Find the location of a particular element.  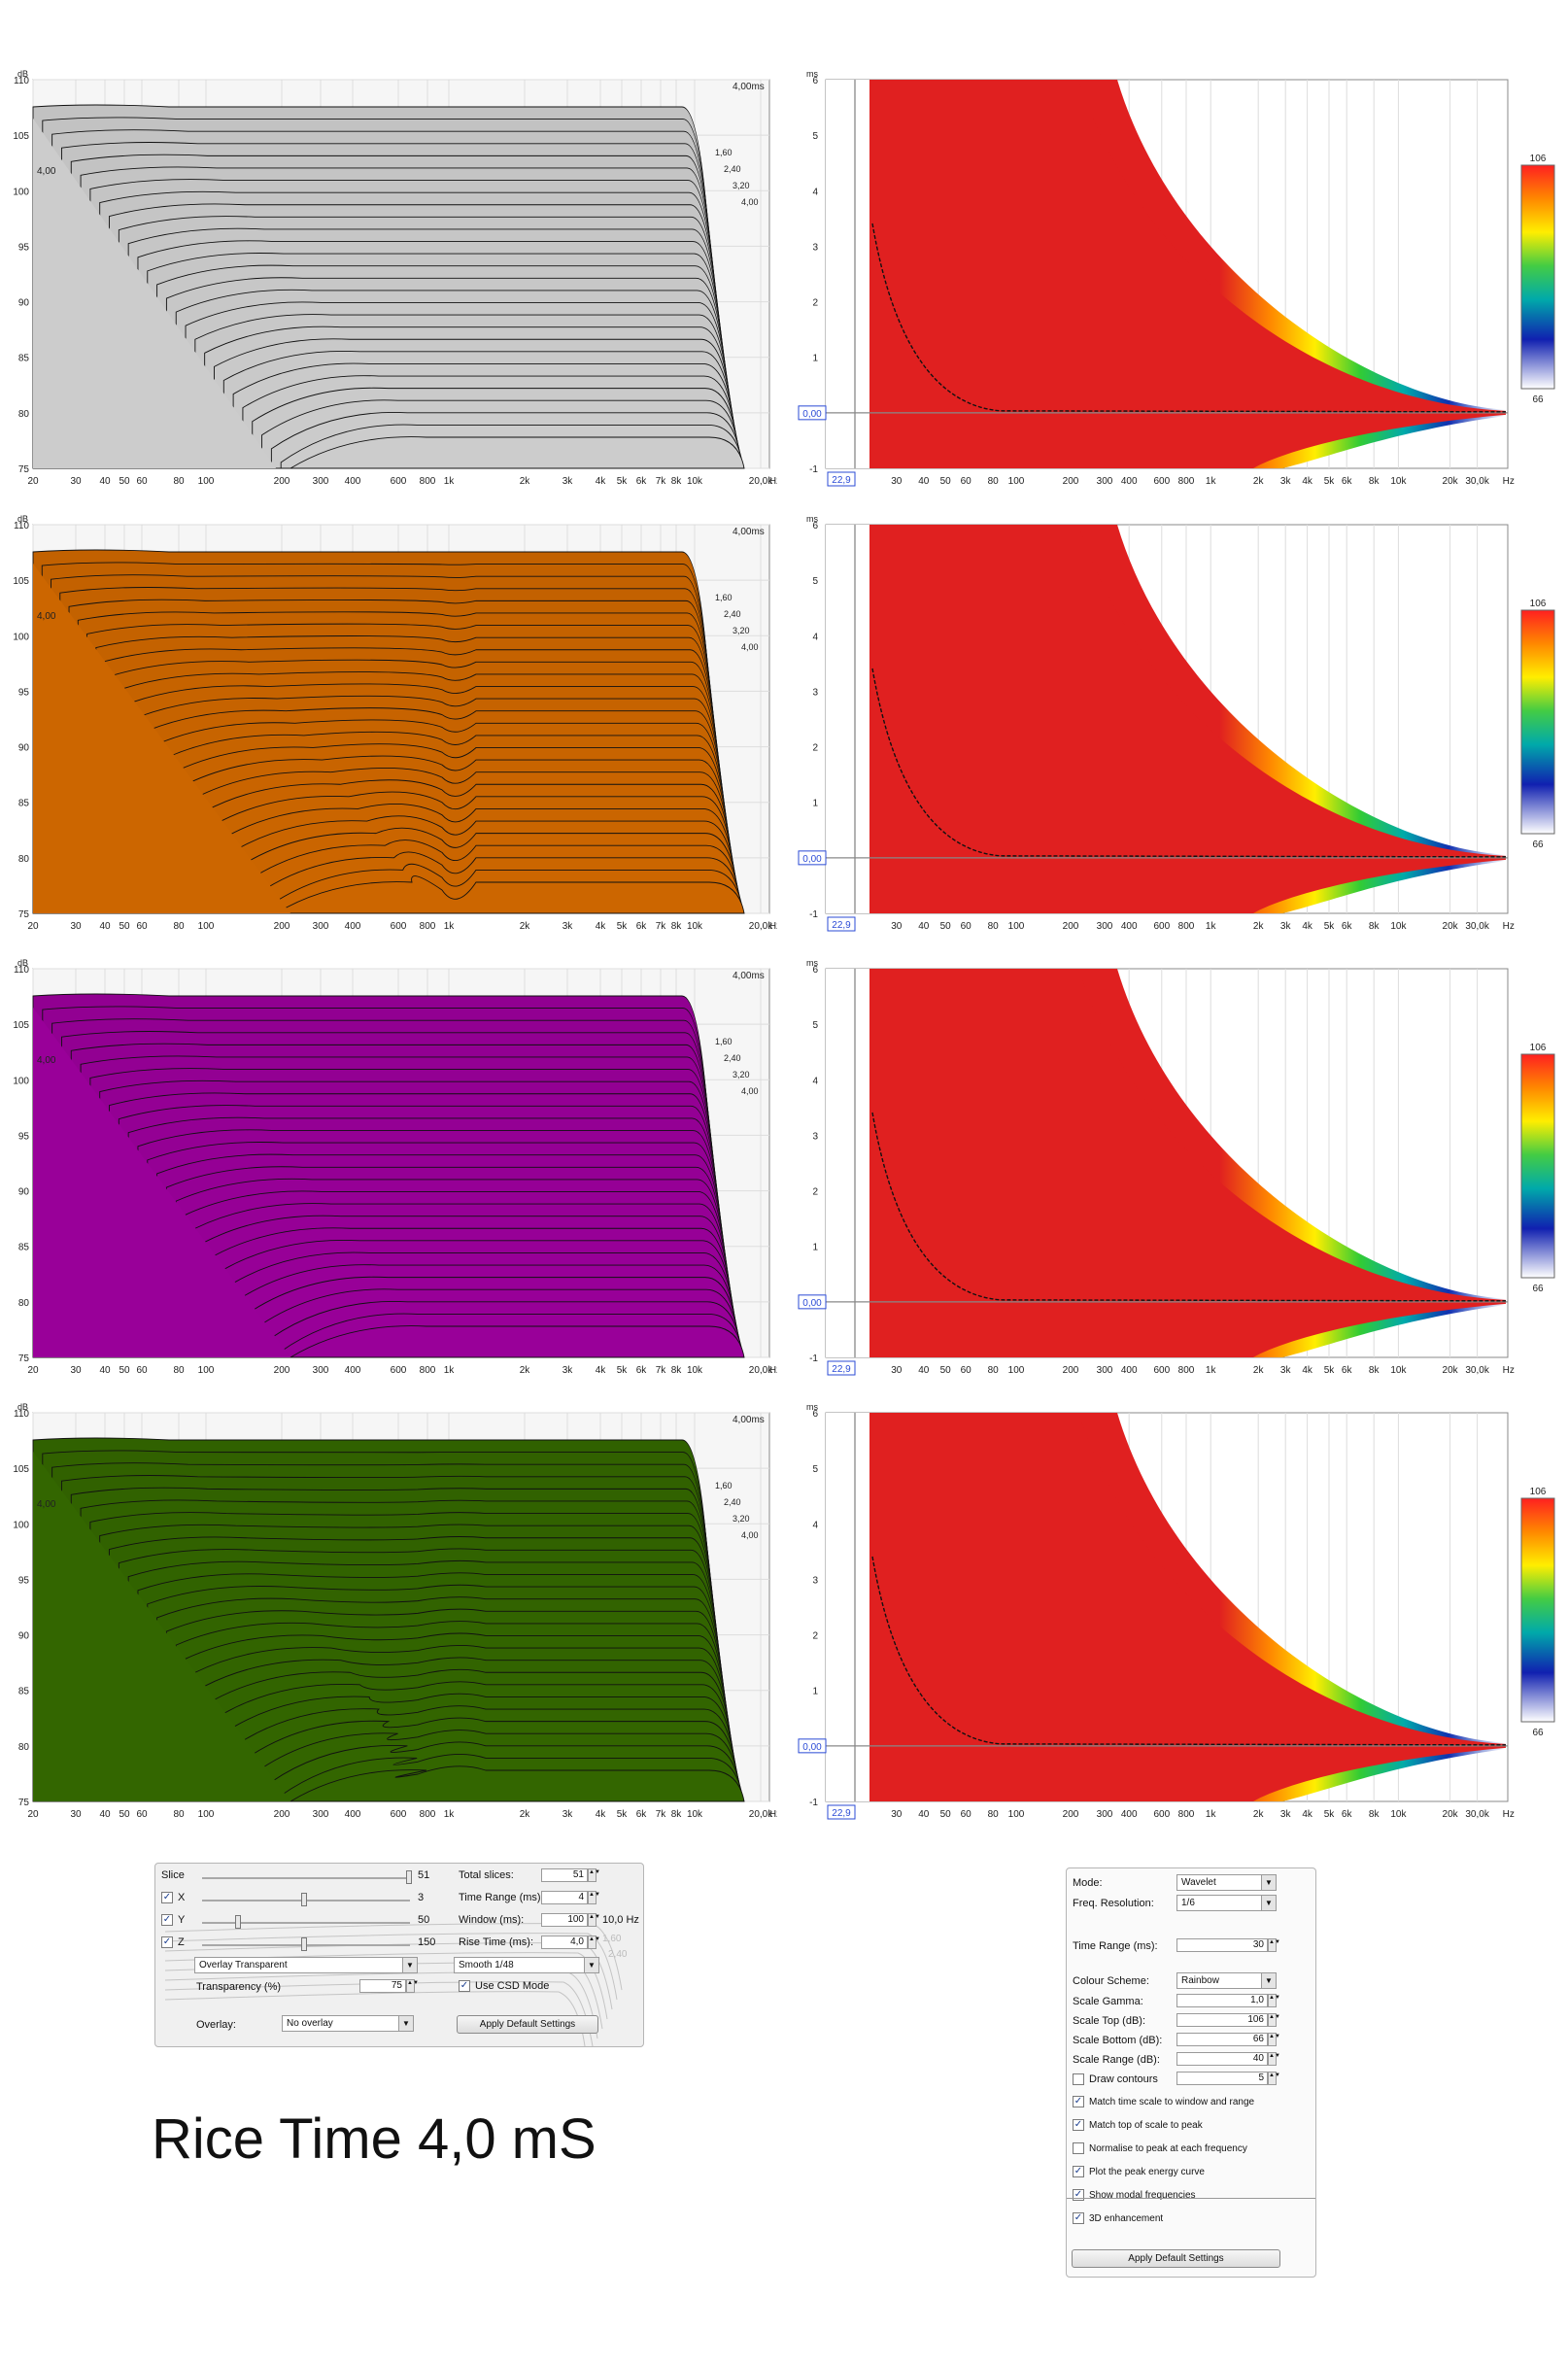

total-slices-field: 51 is located at coordinates (564, 1875).